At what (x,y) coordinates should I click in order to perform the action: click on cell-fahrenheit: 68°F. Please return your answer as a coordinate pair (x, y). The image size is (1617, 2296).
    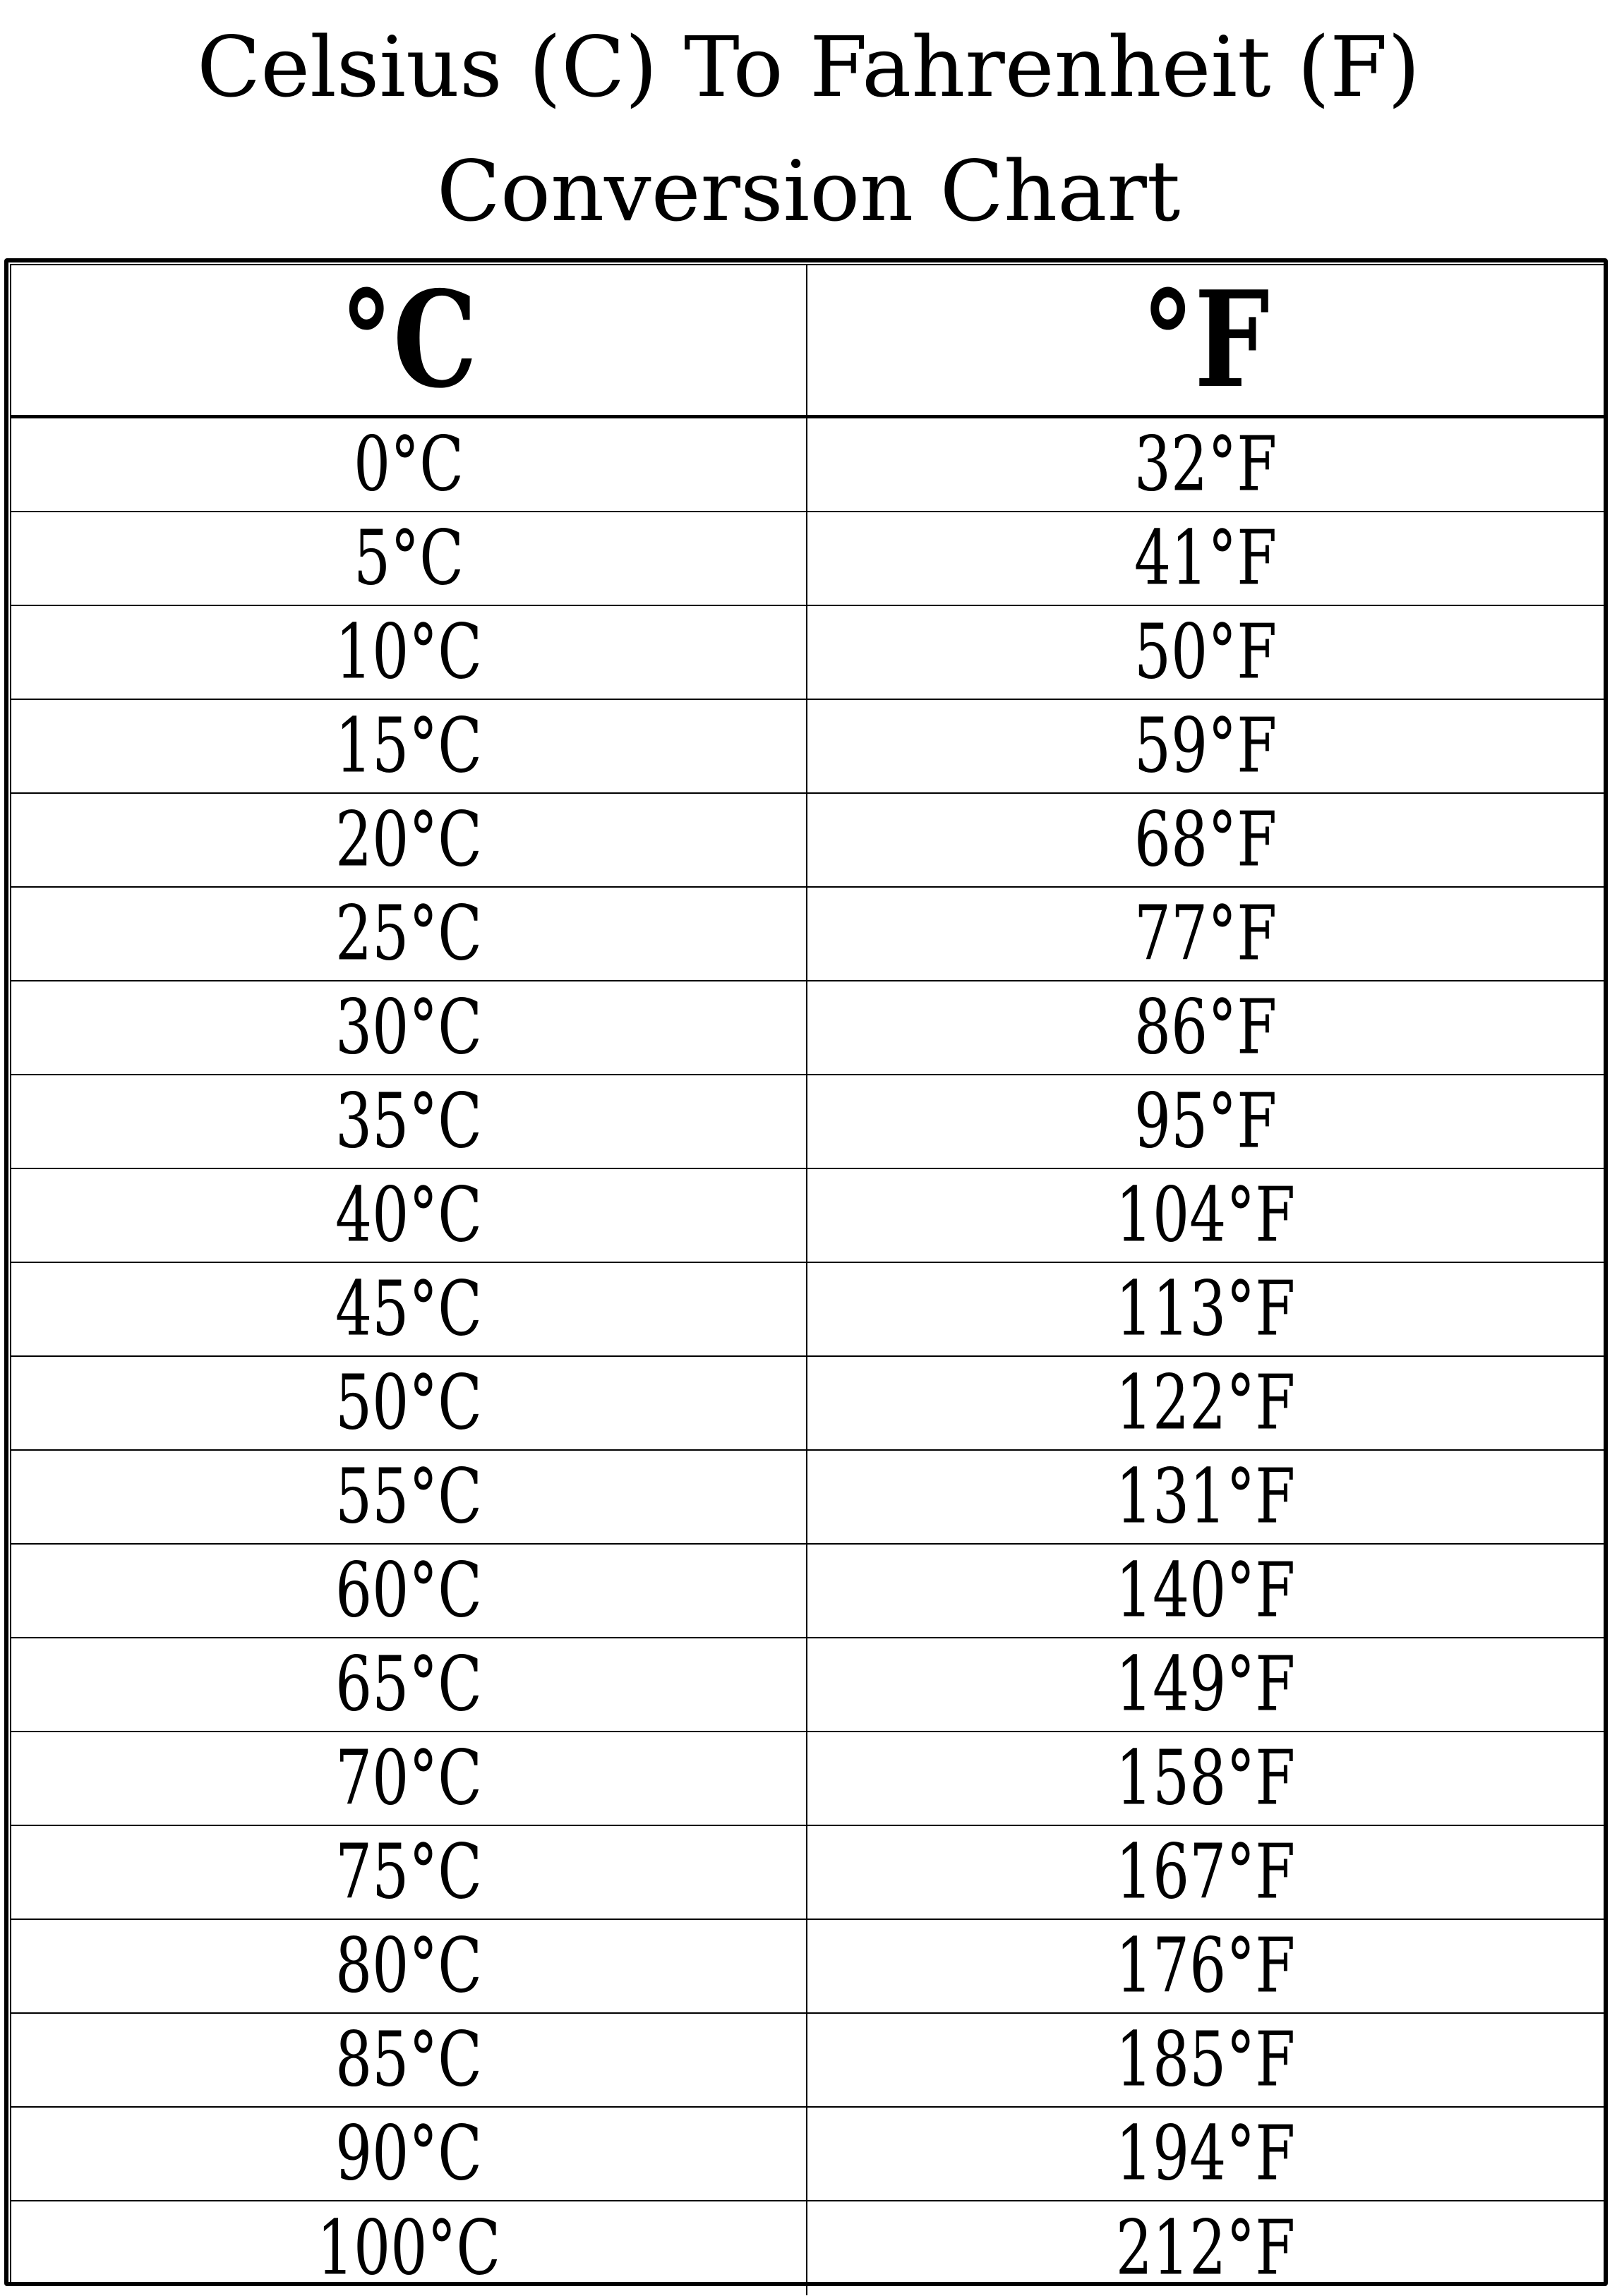
    Looking at the image, I should click on (1205, 840).